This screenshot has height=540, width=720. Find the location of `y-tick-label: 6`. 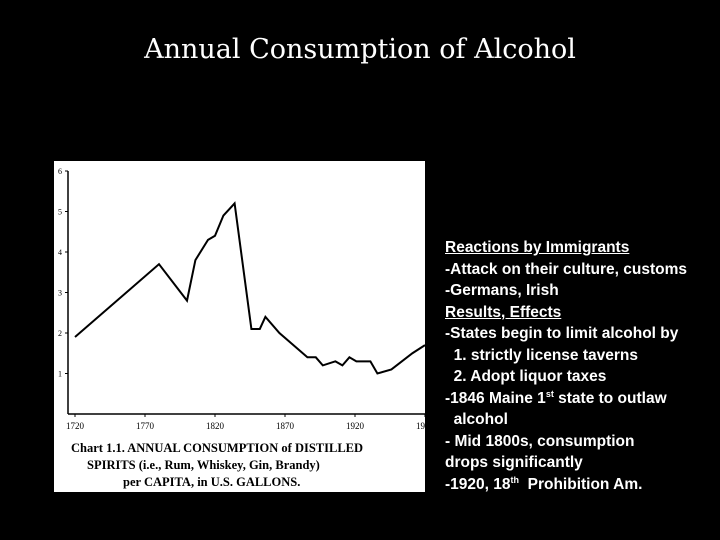

y-tick-label: 6 is located at coordinates (60, 171).